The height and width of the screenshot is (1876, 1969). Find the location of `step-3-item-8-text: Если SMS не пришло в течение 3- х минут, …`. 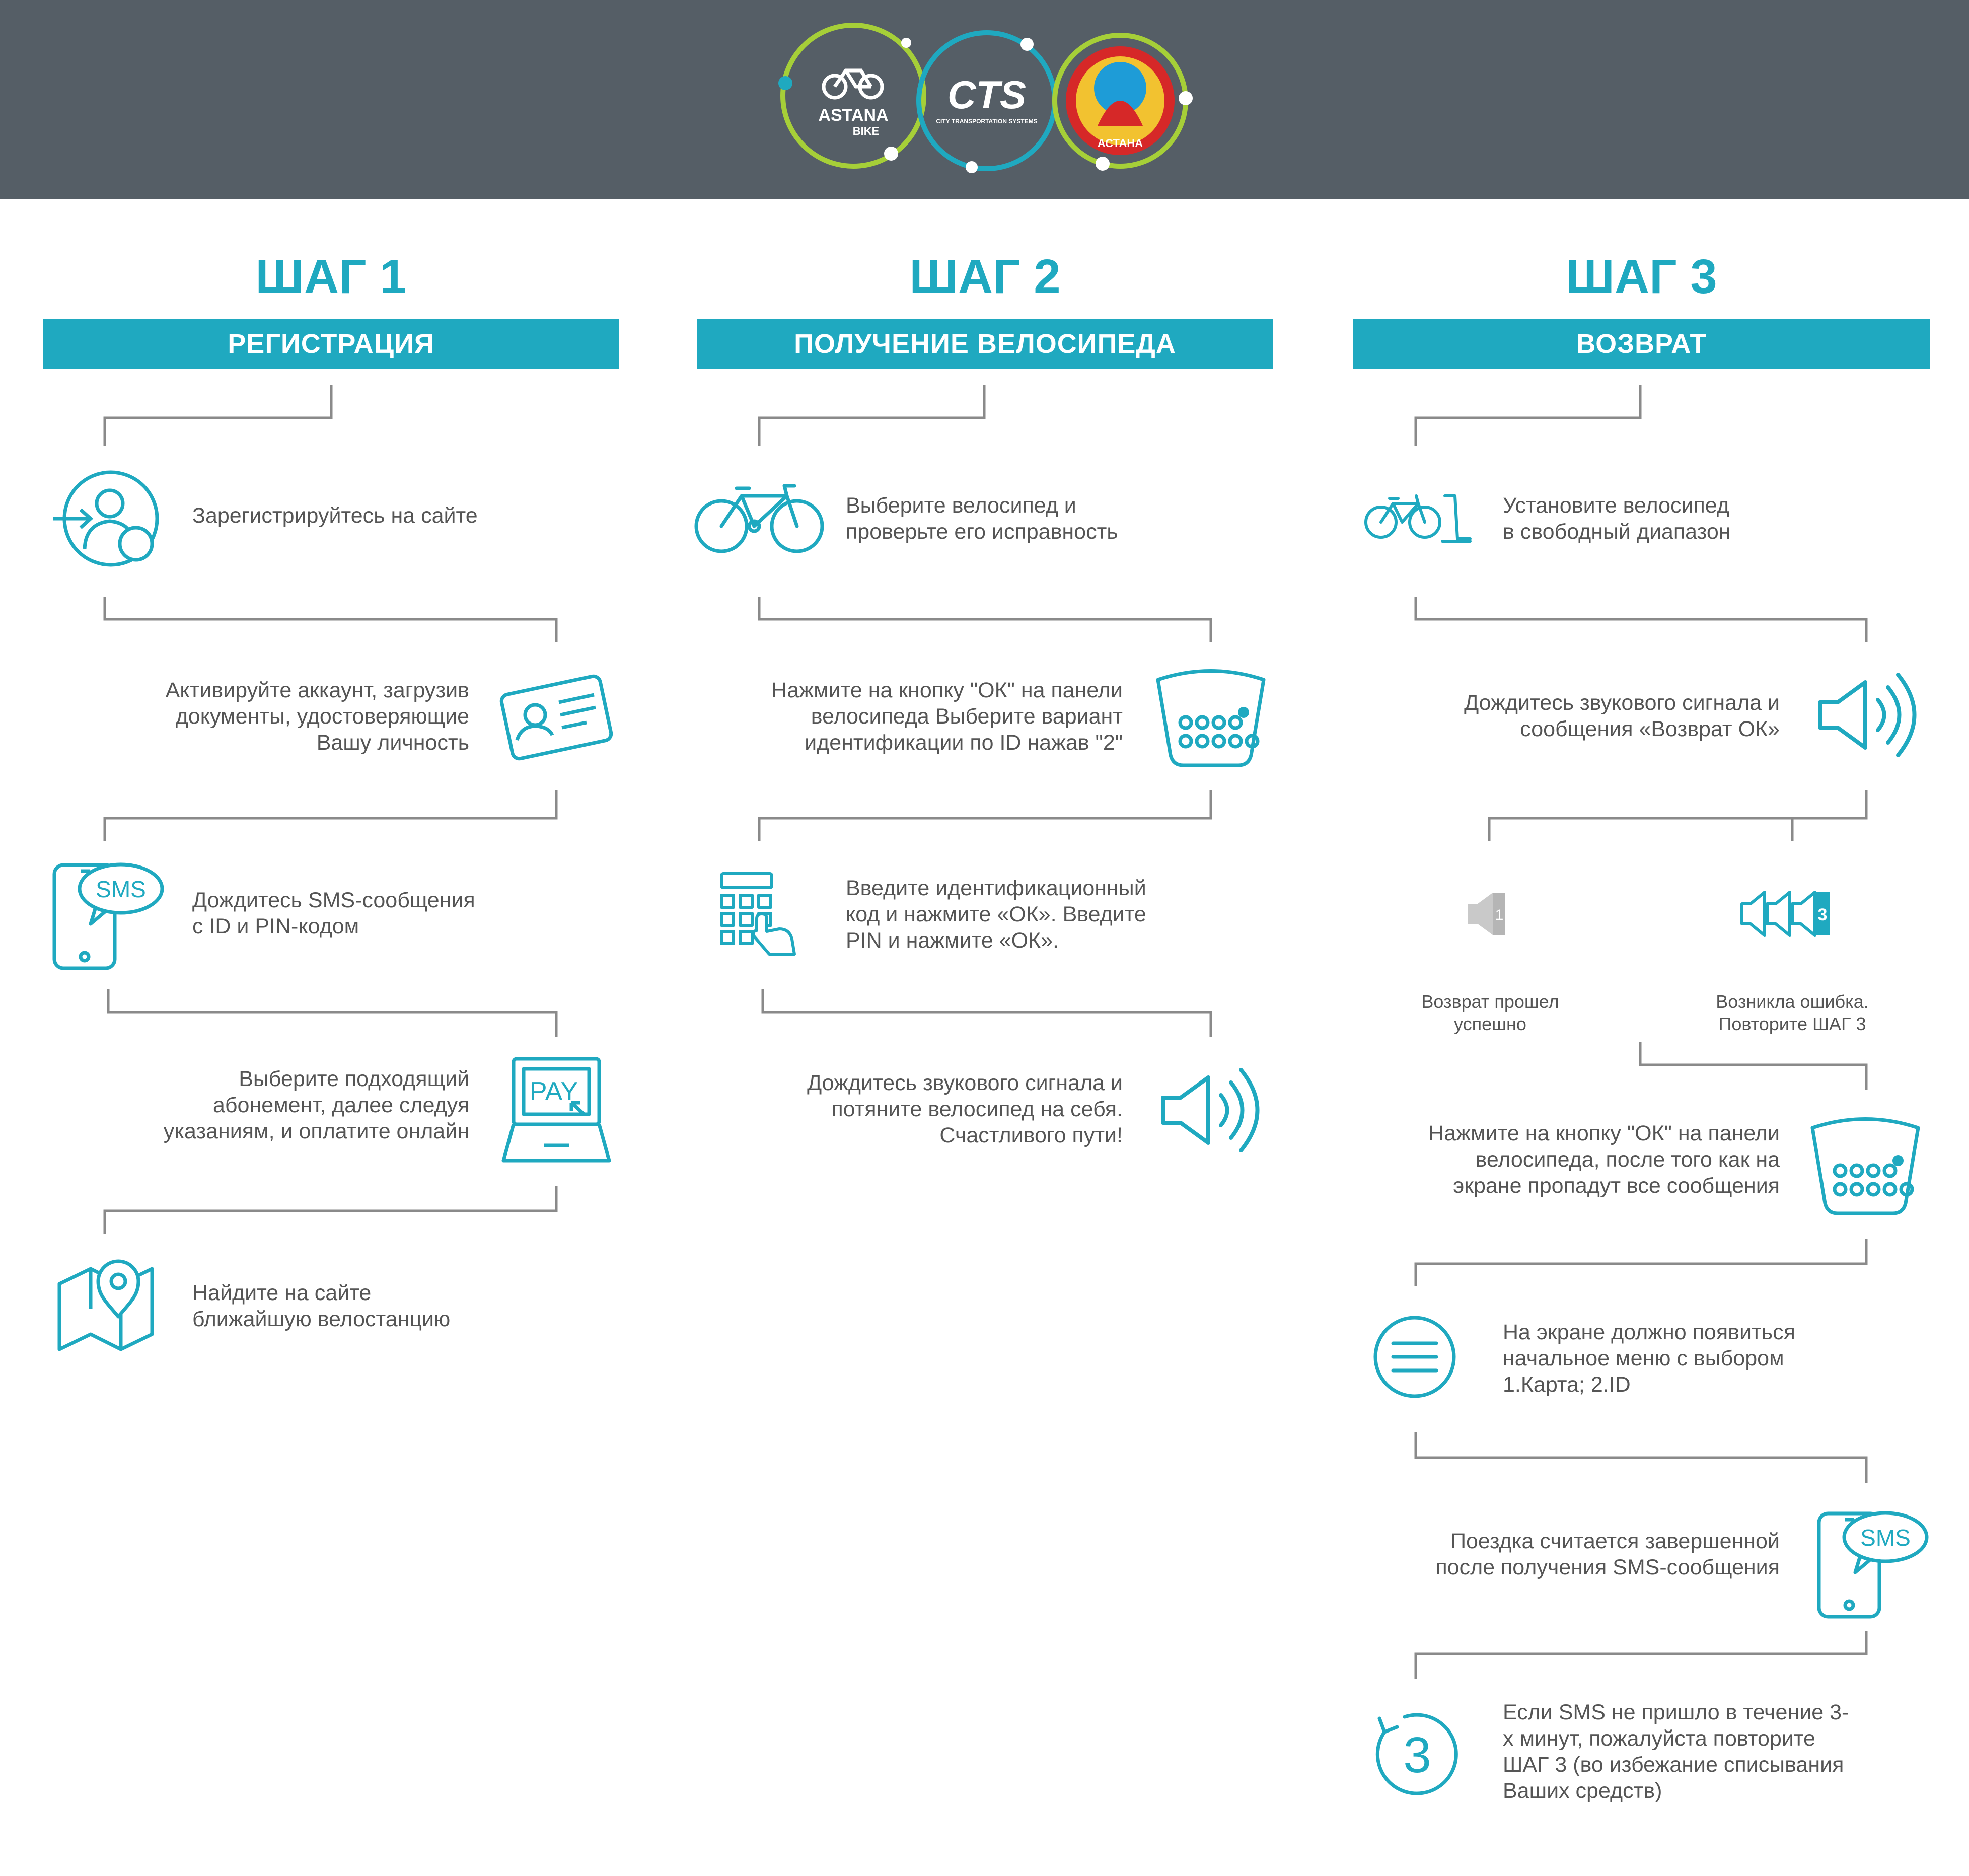

step-3-item-8-text: Если SMS не пришло в течение 3- х минут, … is located at coordinates (1676, 1751).